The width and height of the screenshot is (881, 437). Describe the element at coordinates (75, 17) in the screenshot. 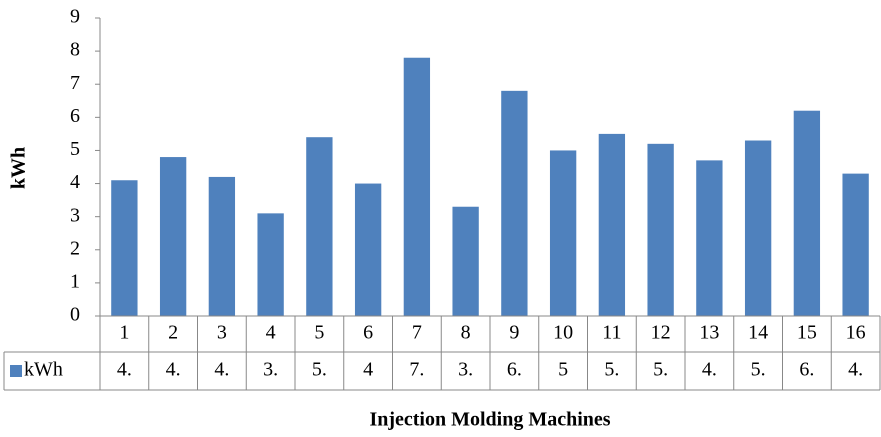

I see `y-tick-label: 9` at that location.